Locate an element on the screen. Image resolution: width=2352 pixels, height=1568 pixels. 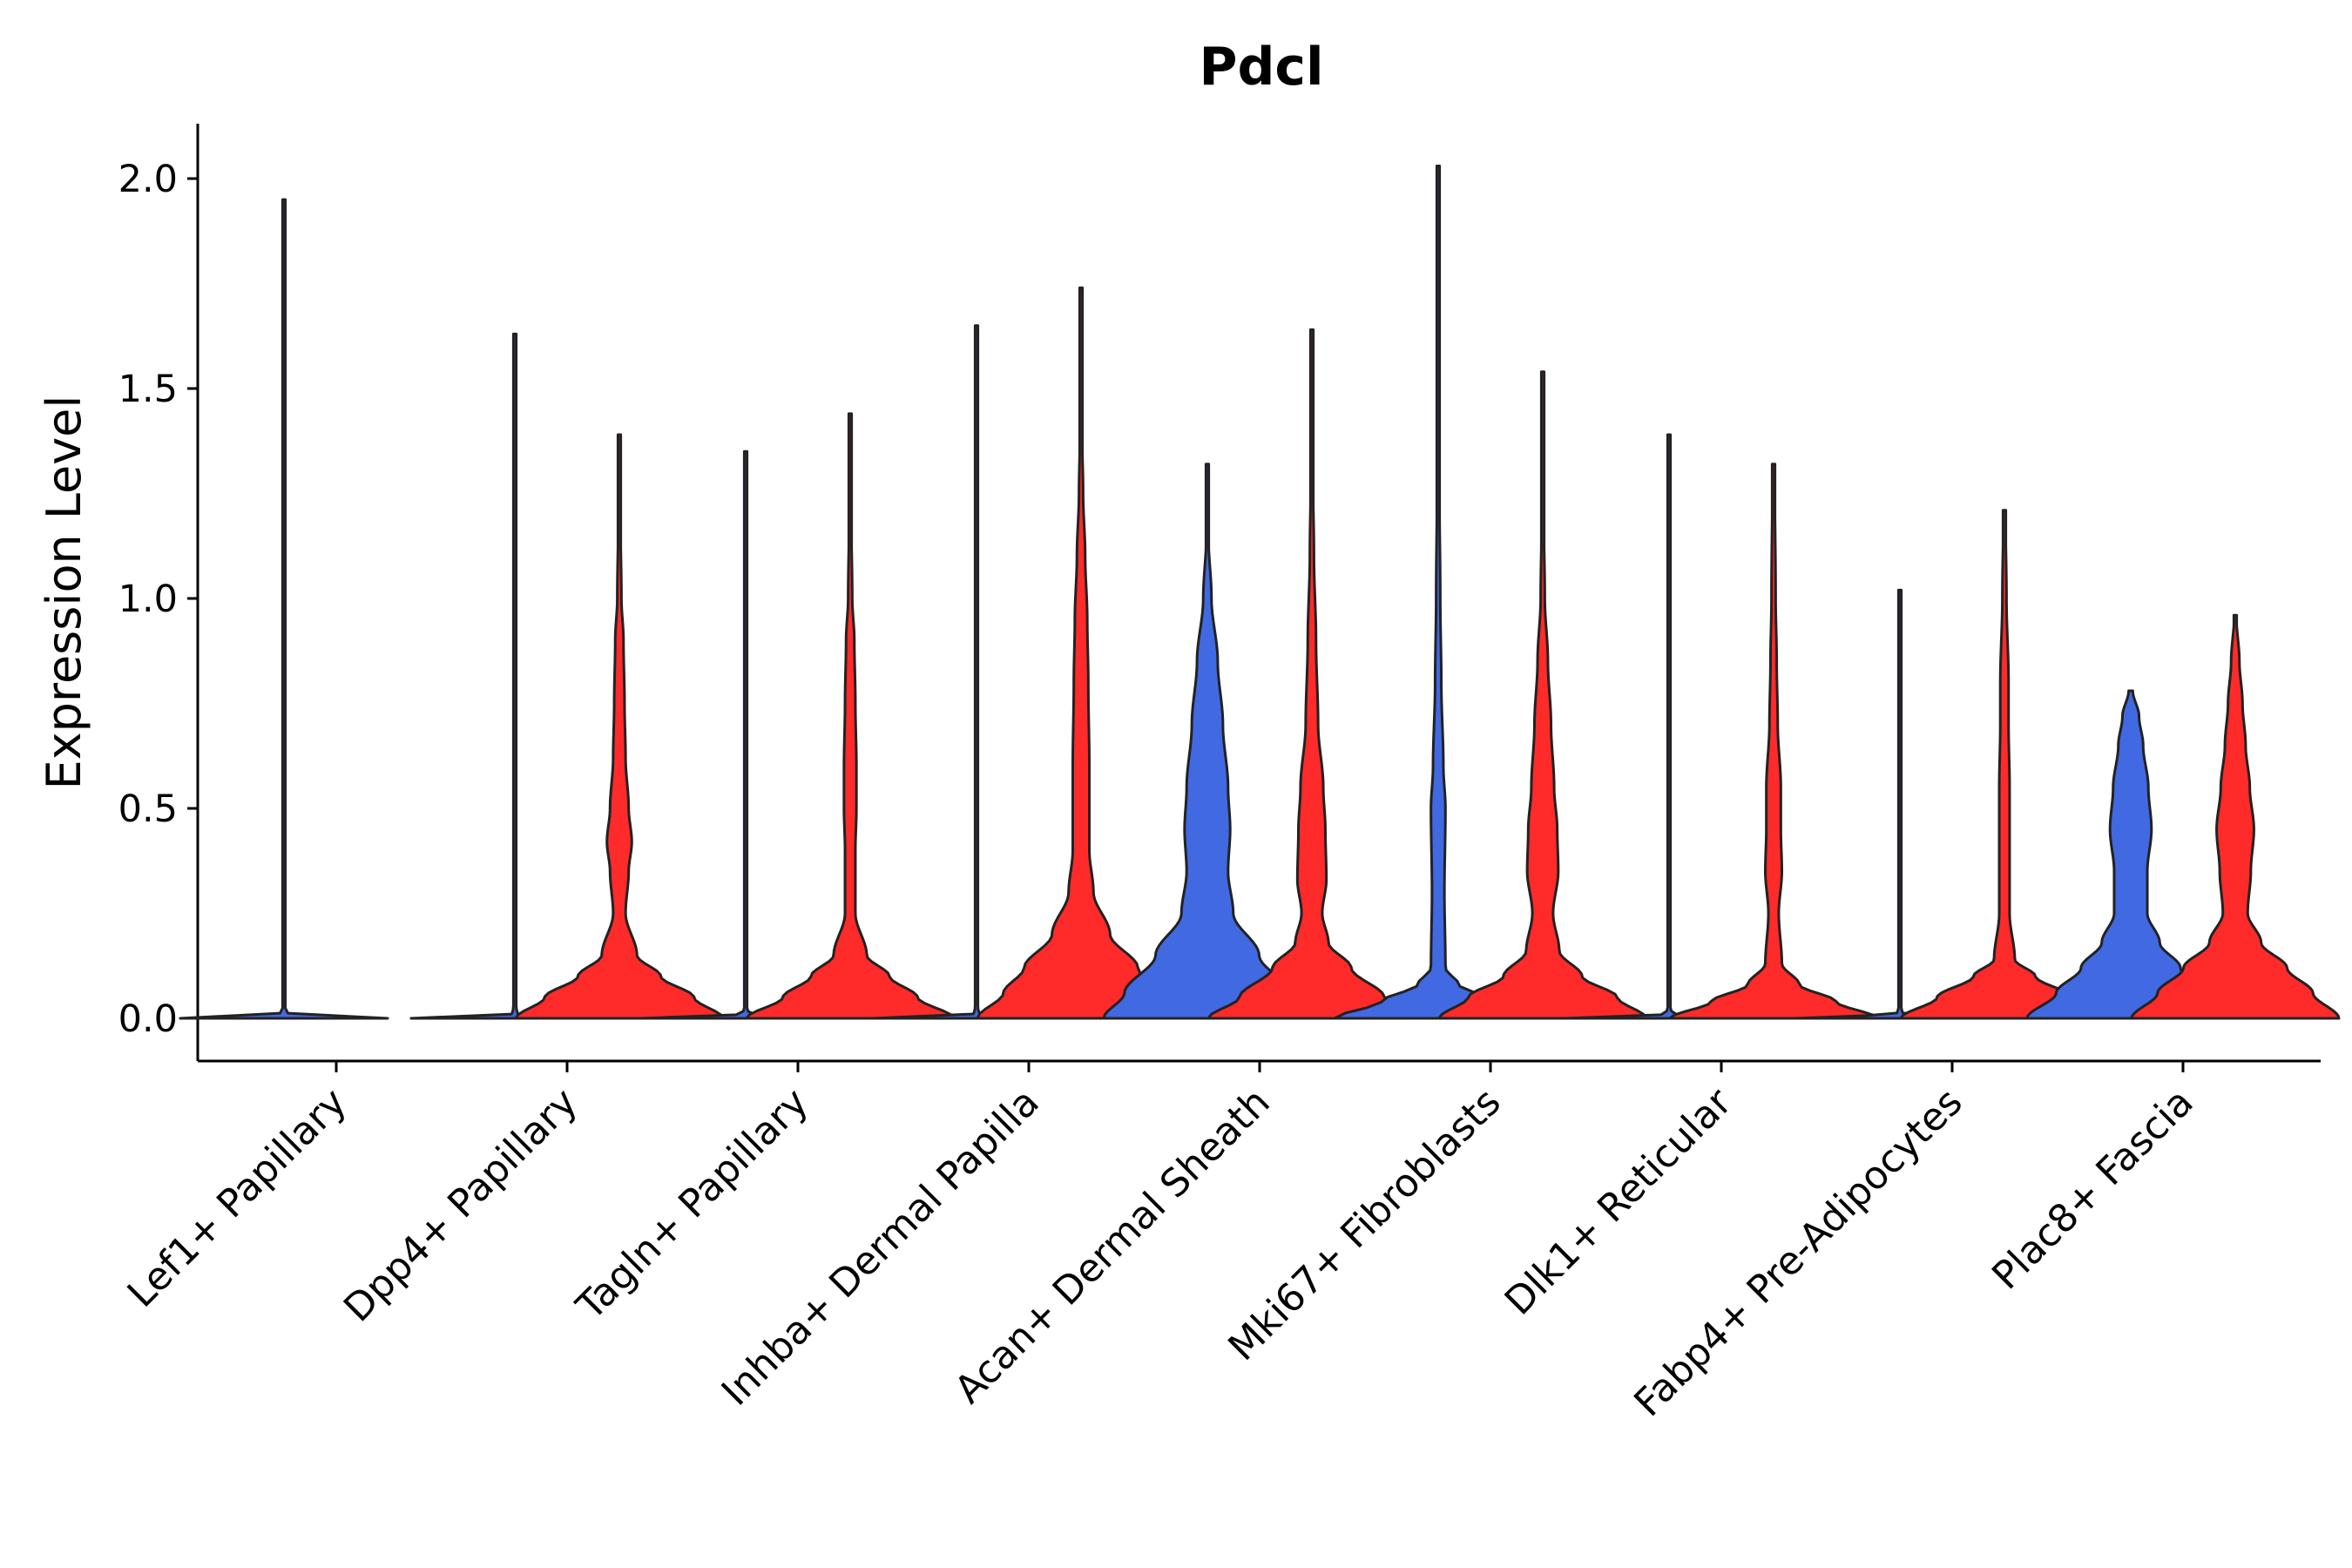
x-tick-label: Dpp4+ Papillary is located at coordinates (460, 1205).